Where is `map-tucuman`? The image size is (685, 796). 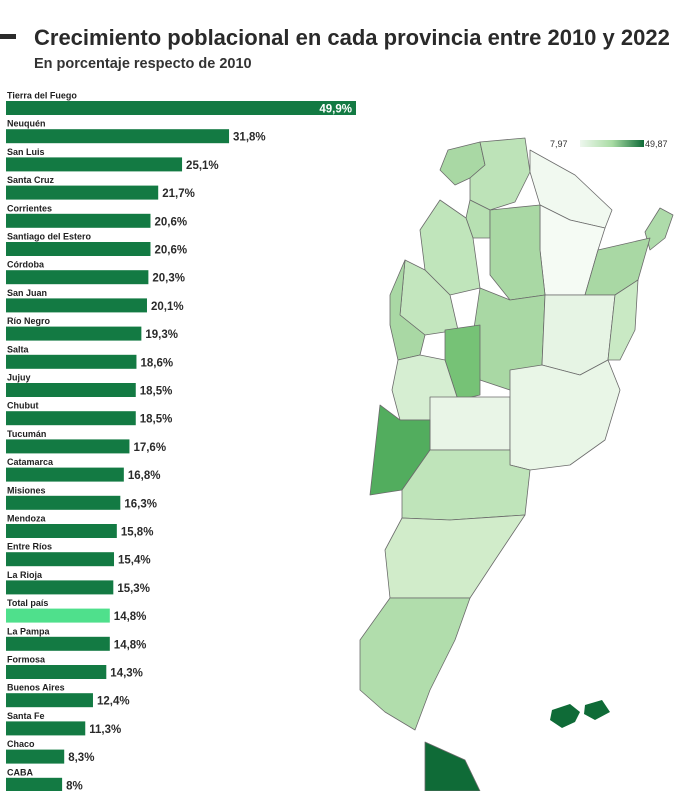
map-tucuman is located at coordinates (478, 219).